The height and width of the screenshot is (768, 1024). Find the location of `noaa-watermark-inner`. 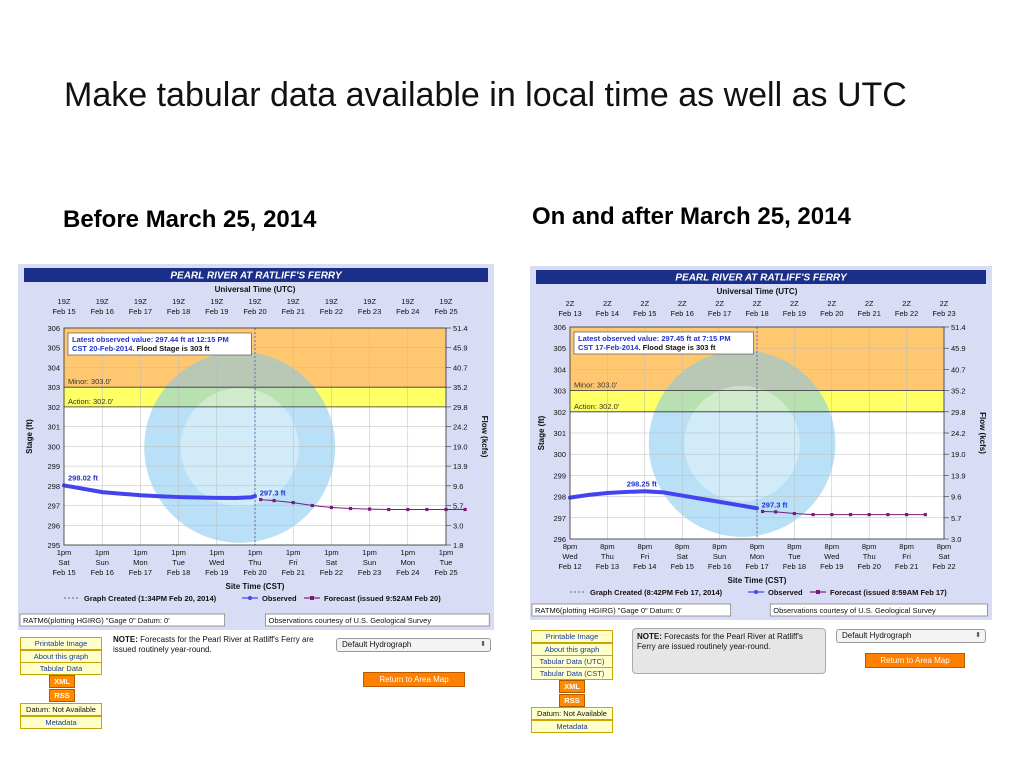

noaa-watermark-inner is located at coordinates (239, 447).